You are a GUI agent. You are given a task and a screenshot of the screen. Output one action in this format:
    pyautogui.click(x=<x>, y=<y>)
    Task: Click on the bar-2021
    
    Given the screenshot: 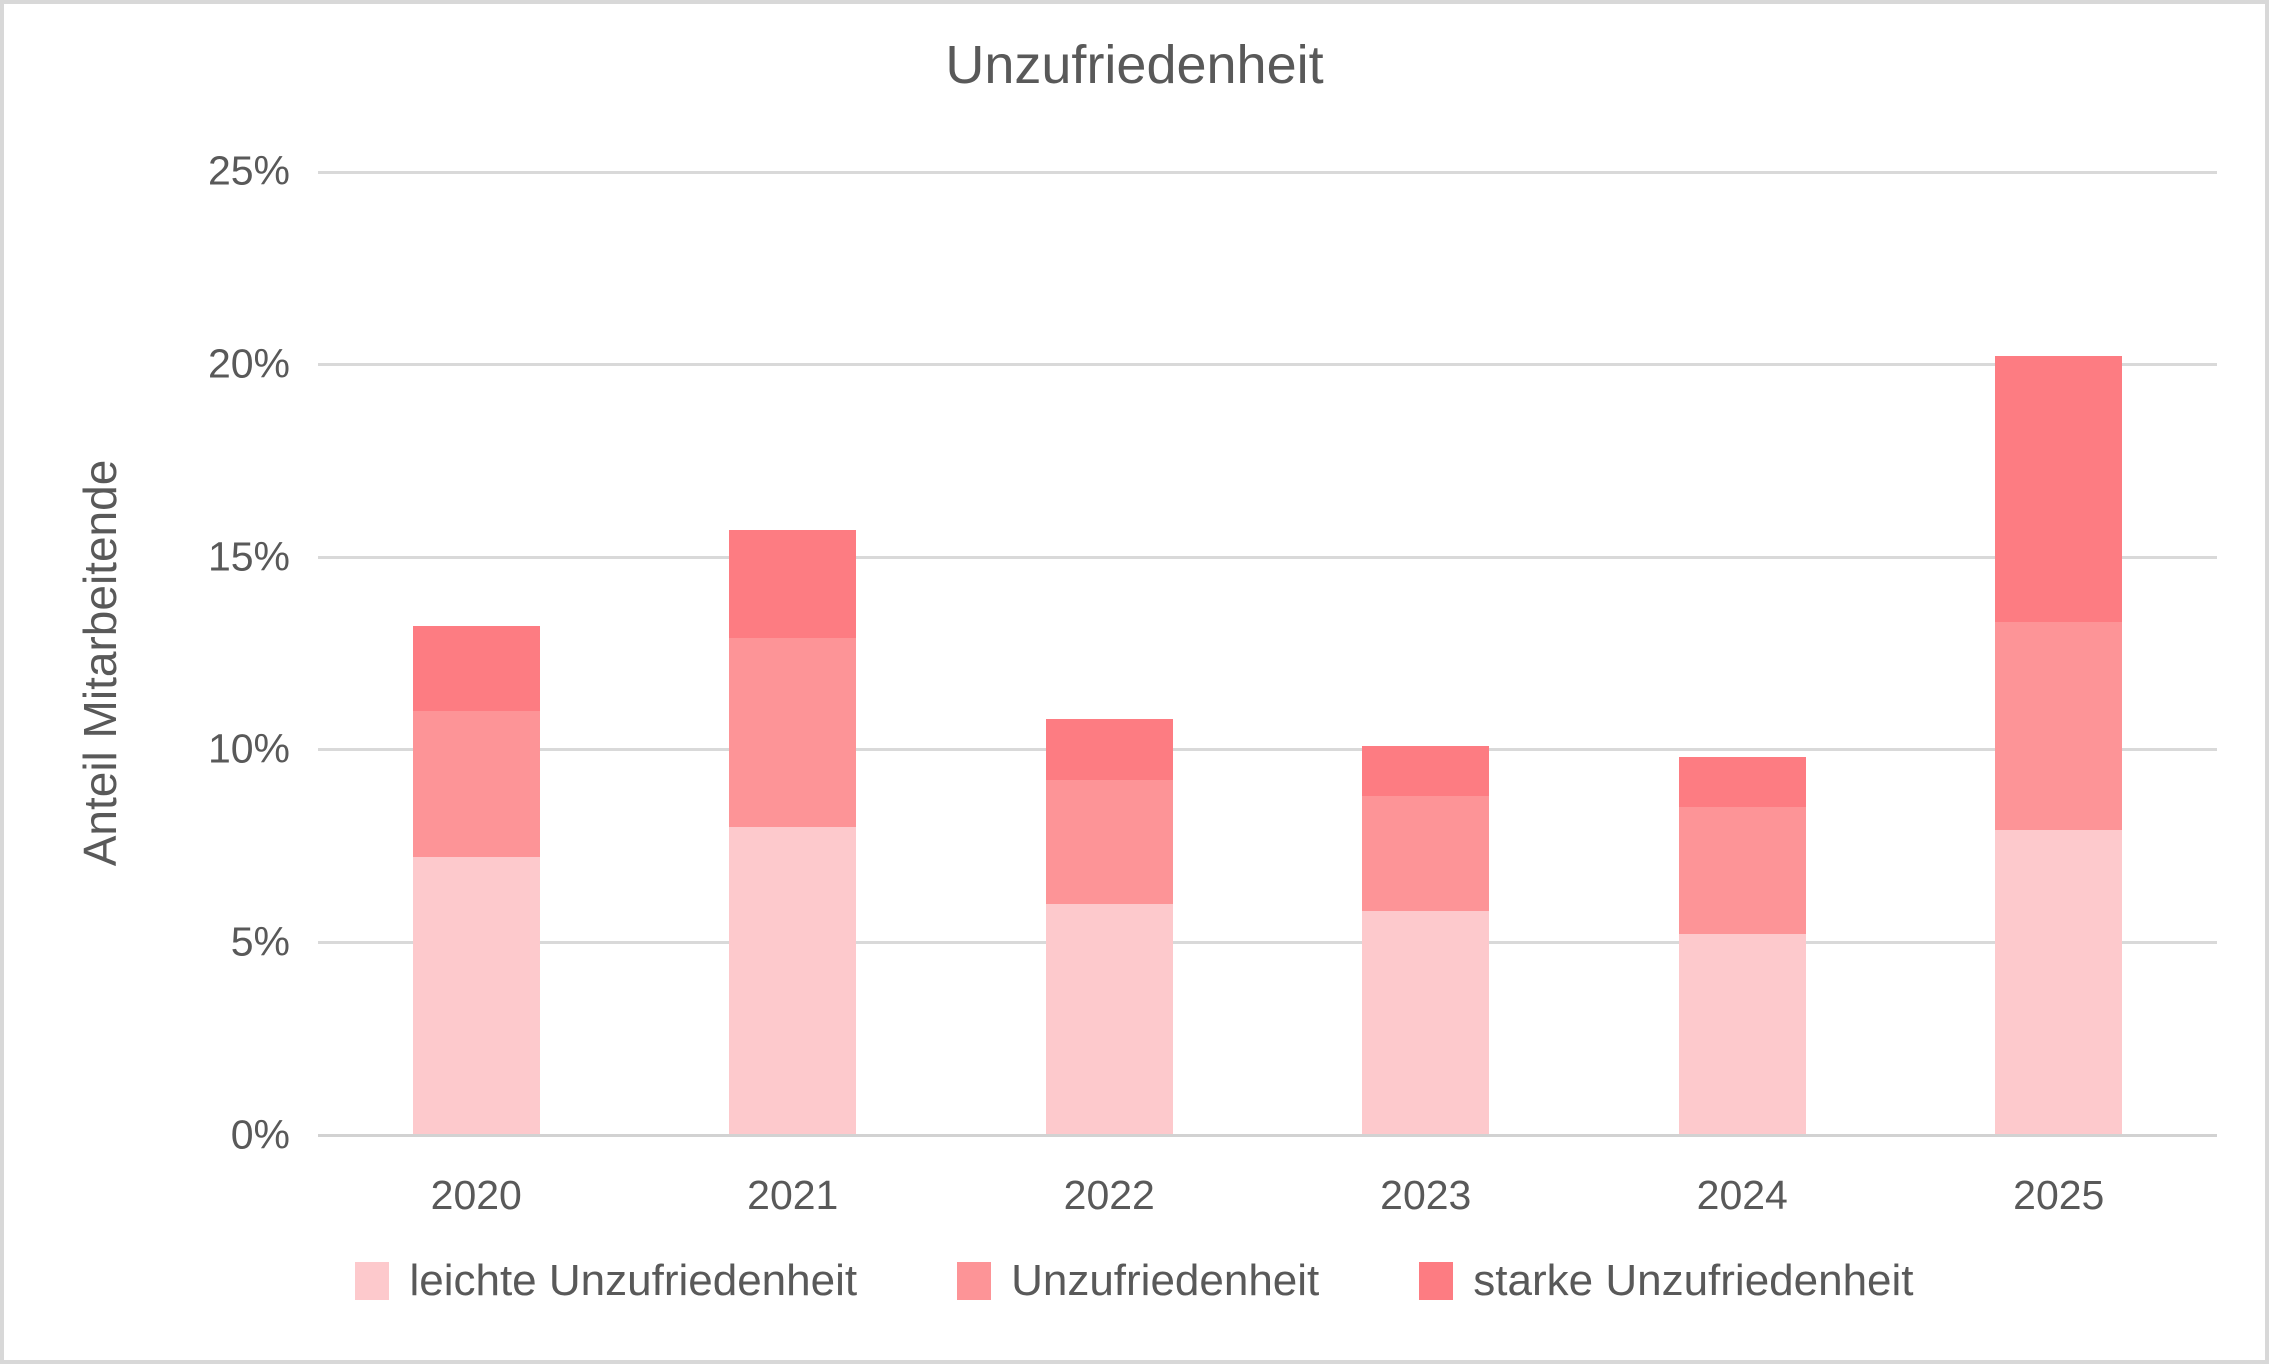 What is the action you would take?
    pyautogui.click(x=793, y=832)
    